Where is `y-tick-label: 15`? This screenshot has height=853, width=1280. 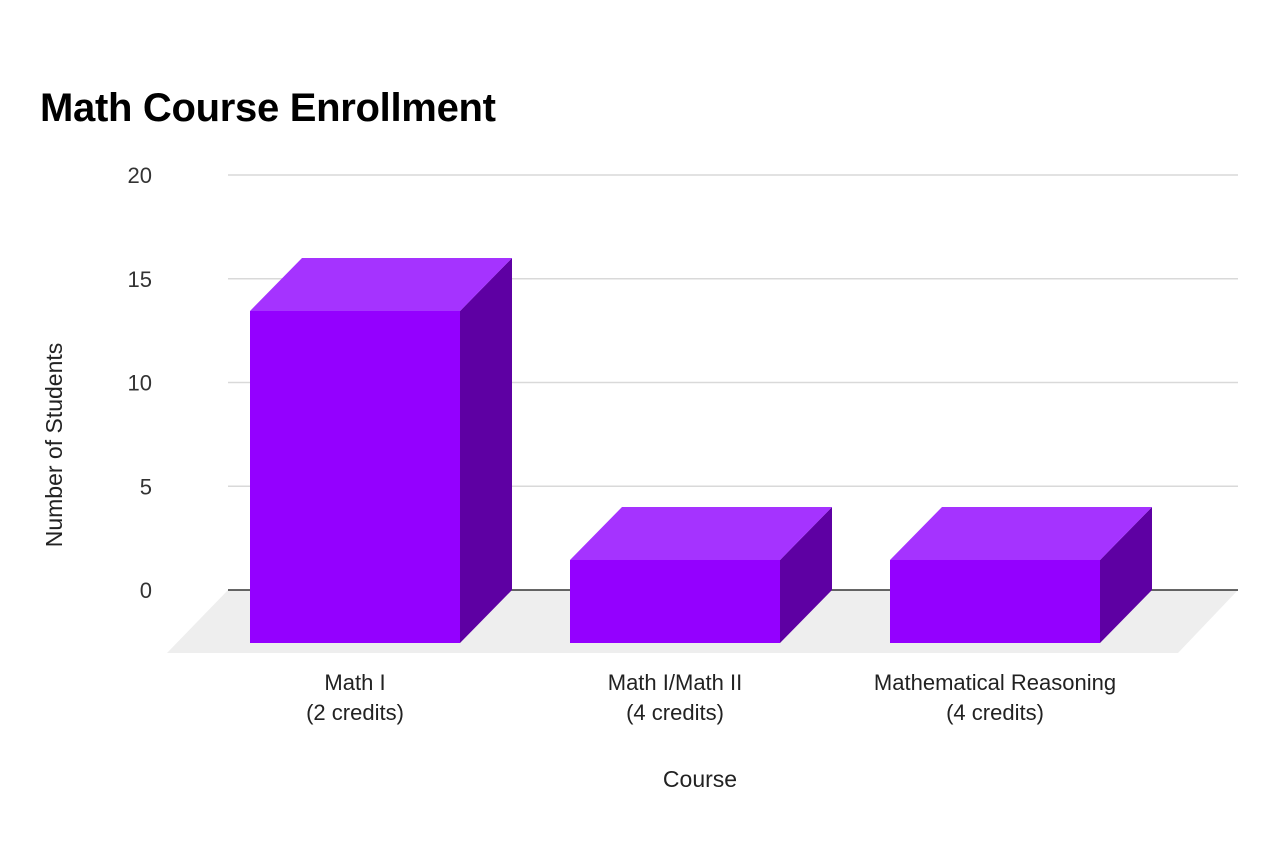
y-tick-label: 15 is located at coordinates (140, 279).